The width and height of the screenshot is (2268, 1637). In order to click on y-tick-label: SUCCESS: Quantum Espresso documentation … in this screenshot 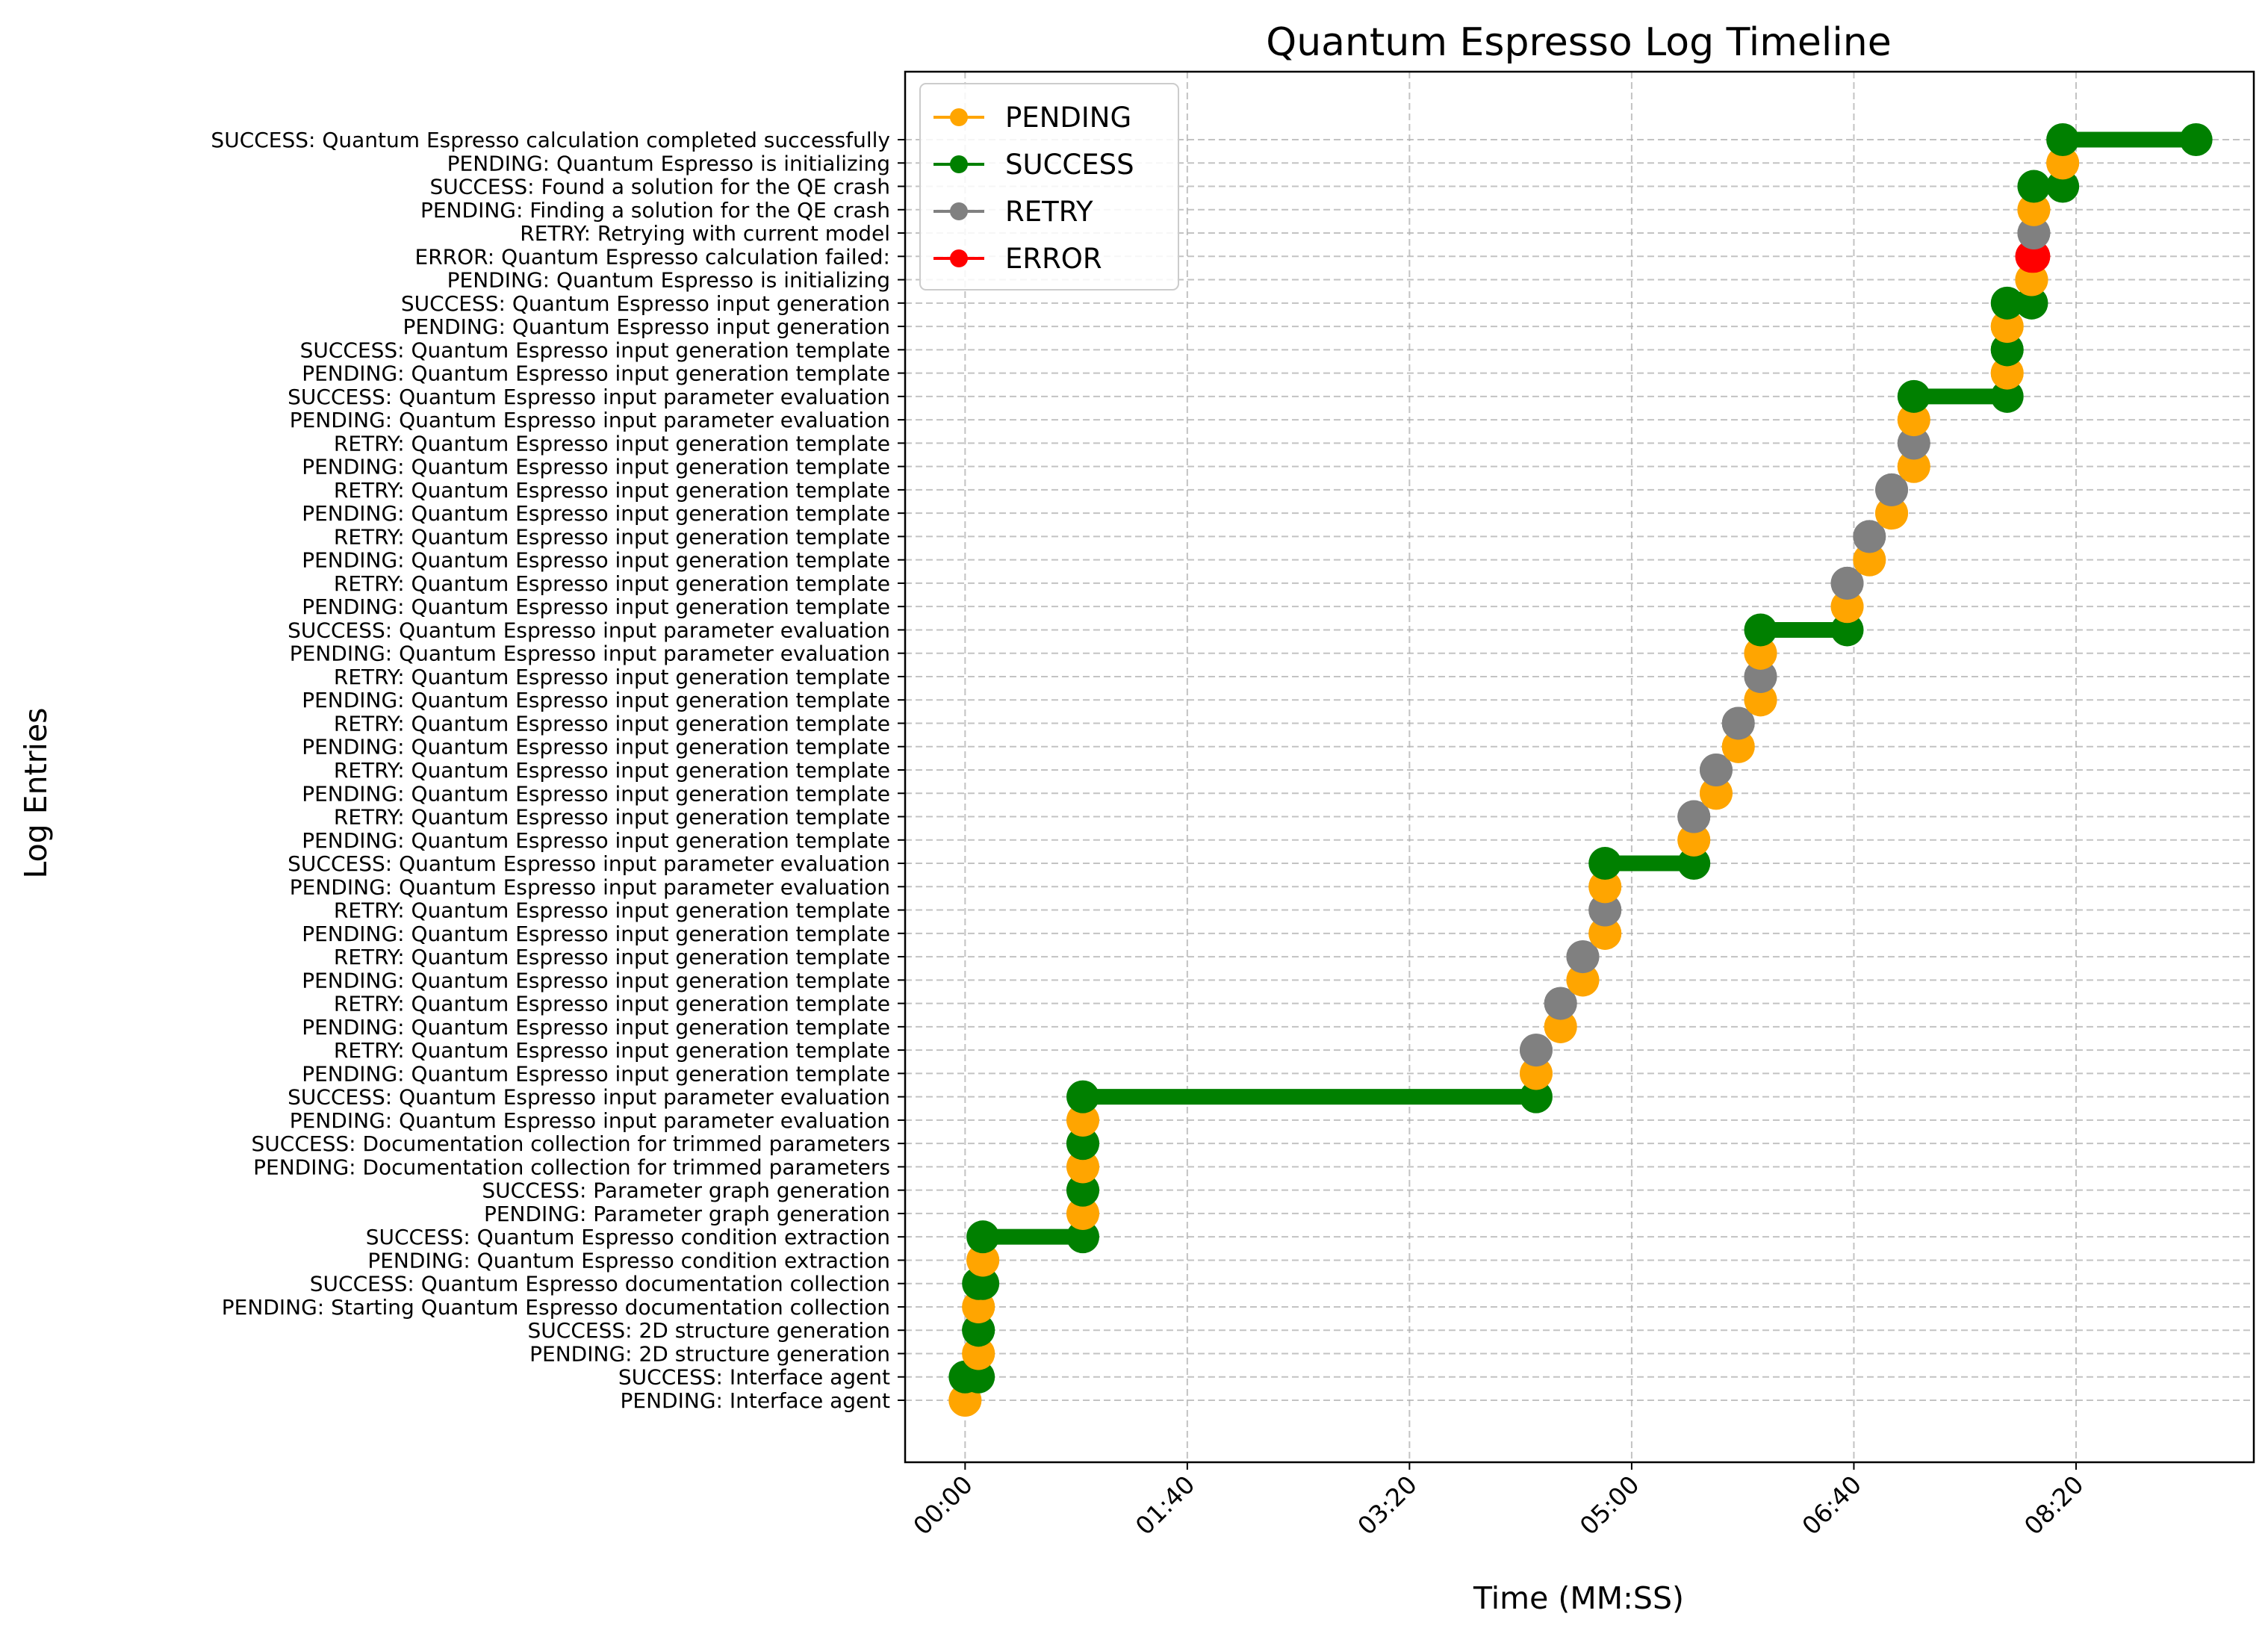, I will do `click(600, 1284)`.